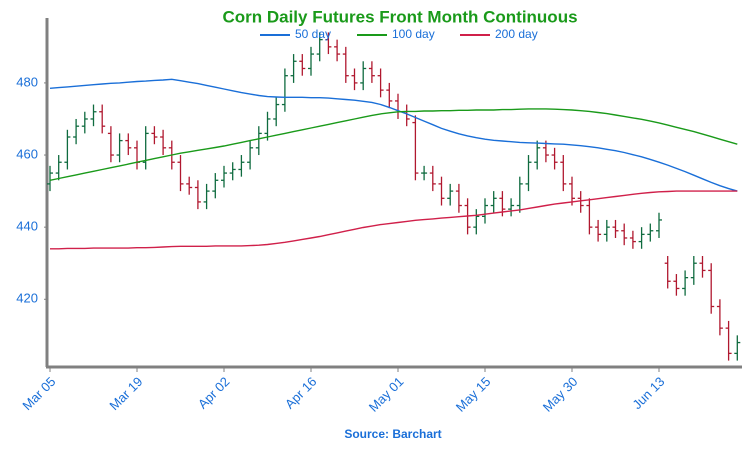 This screenshot has width=750, height=452. Describe the element at coordinates (473, 394) in the screenshot. I see `x-tick-label: May 15` at that location.